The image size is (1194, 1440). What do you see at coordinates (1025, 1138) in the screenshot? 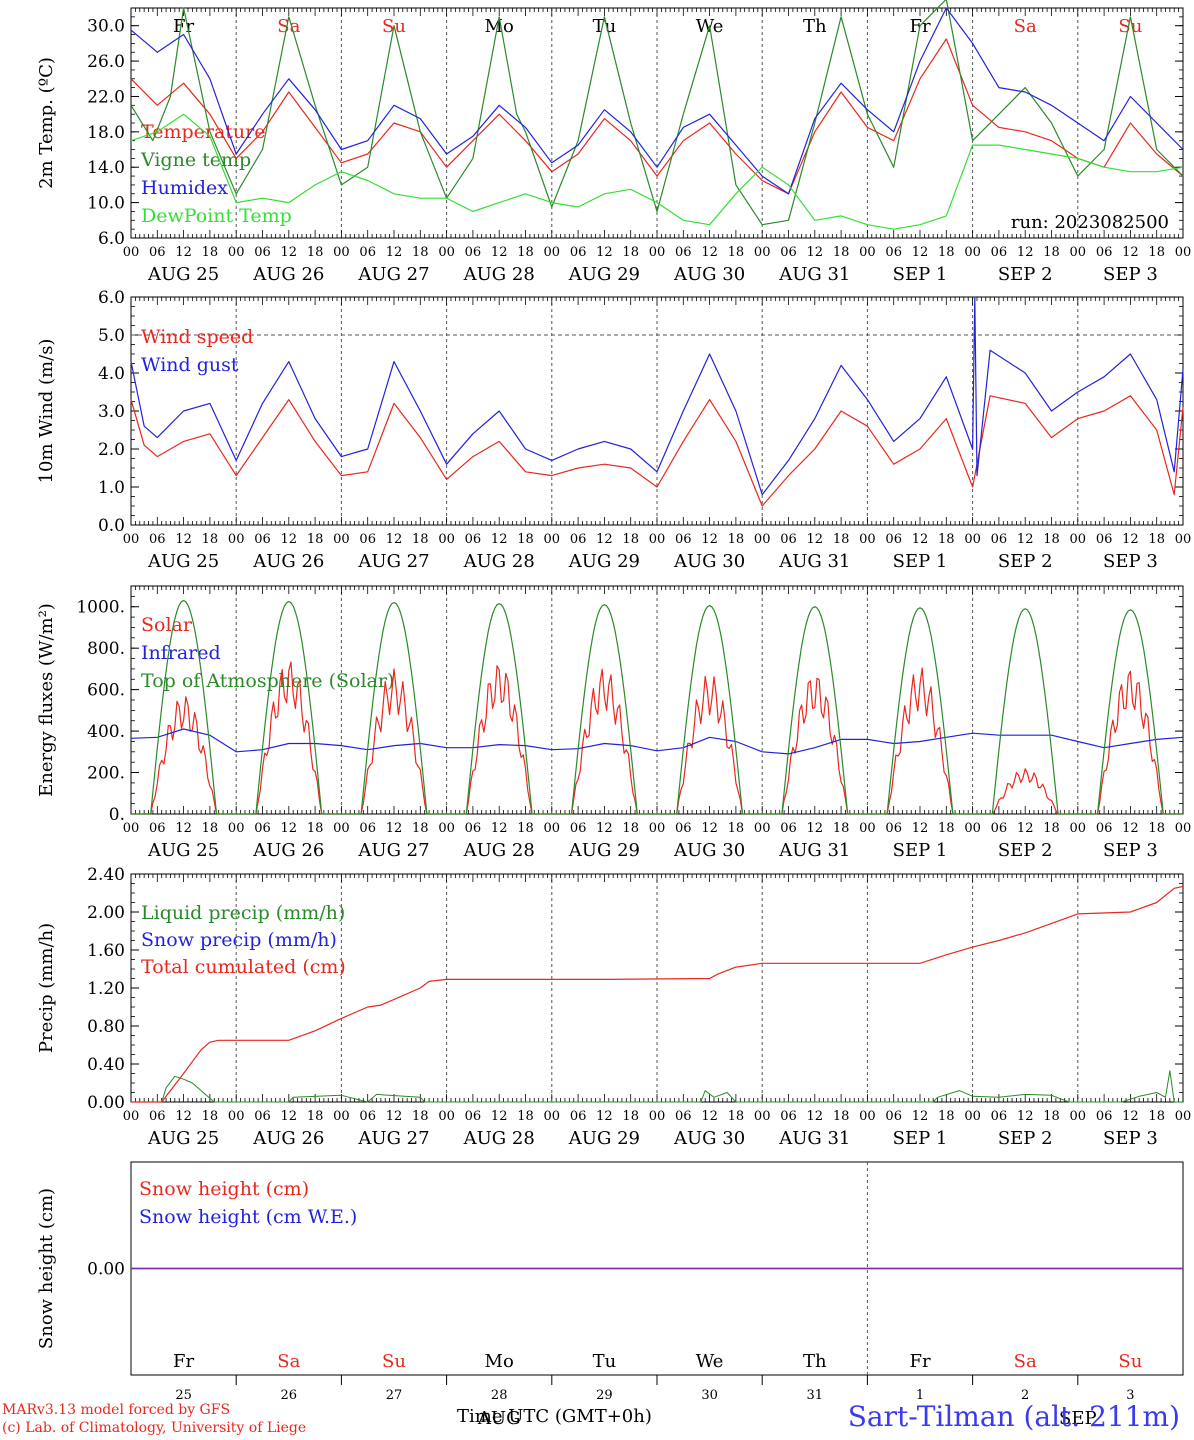
I see `date-label: SEP 2` at bounding box center [1025, 1138].